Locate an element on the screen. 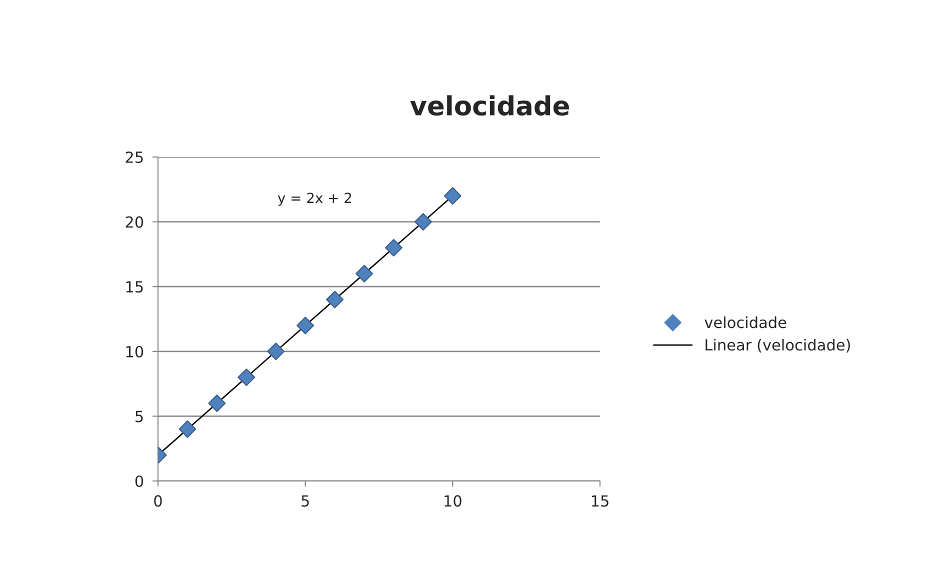  x-tick-label: 10 is located at coordinates (453, 501).